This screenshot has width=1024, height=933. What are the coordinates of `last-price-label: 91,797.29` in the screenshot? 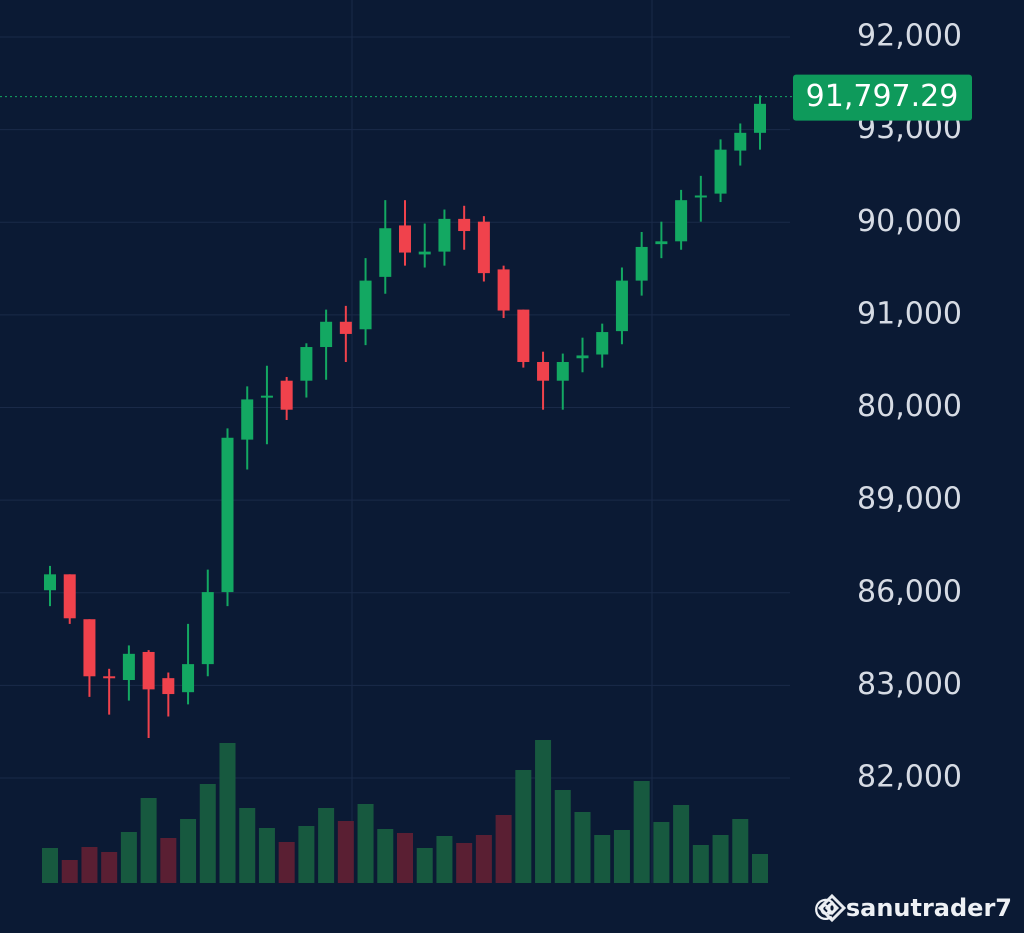 It's located at (882, 96).